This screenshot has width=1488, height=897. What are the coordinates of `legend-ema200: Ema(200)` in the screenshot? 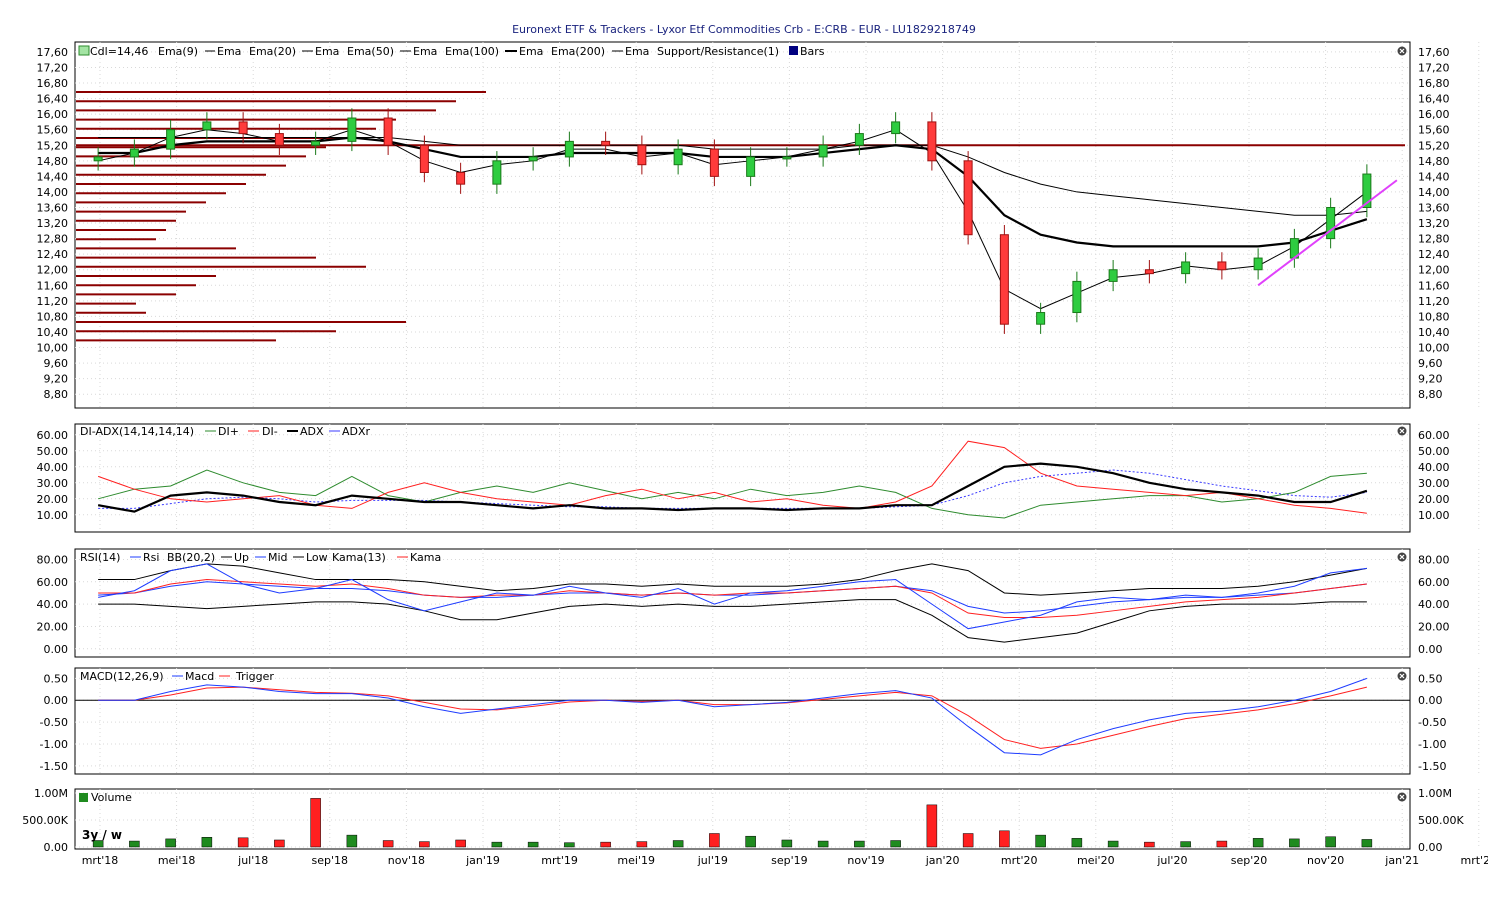 It's located at (578, 51).